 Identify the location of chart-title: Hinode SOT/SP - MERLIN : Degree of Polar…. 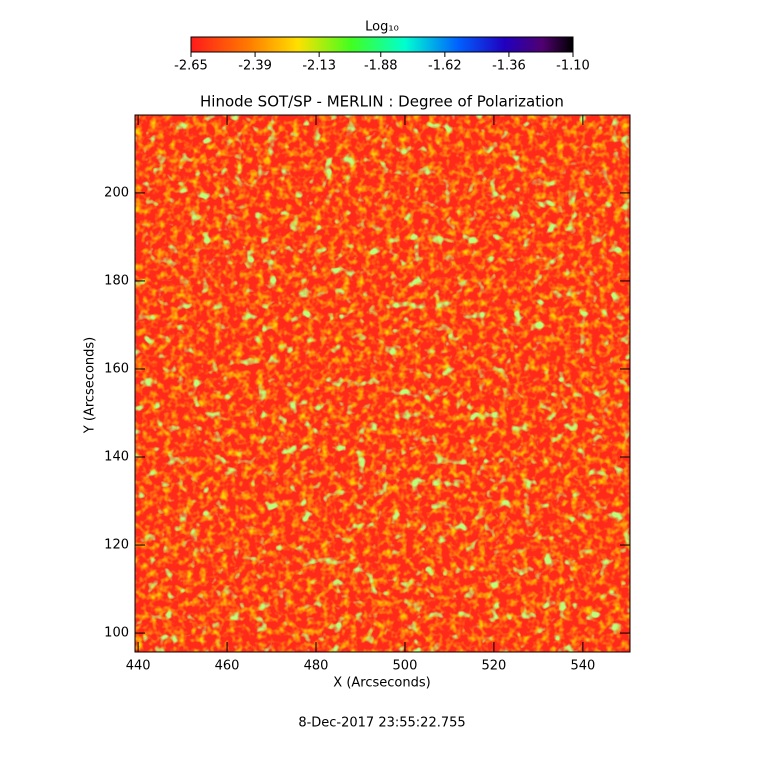
(382, 102).